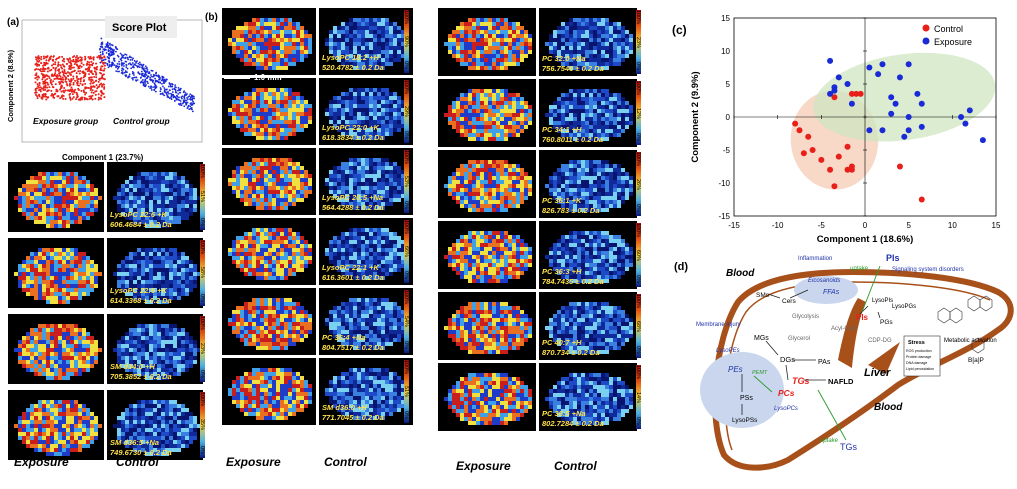 The width and height of the screenshot is (1017, 489). Describe the element at coordinates (202, 348) in the screenshot. I see `colorbar-pct: 23%` at that location.